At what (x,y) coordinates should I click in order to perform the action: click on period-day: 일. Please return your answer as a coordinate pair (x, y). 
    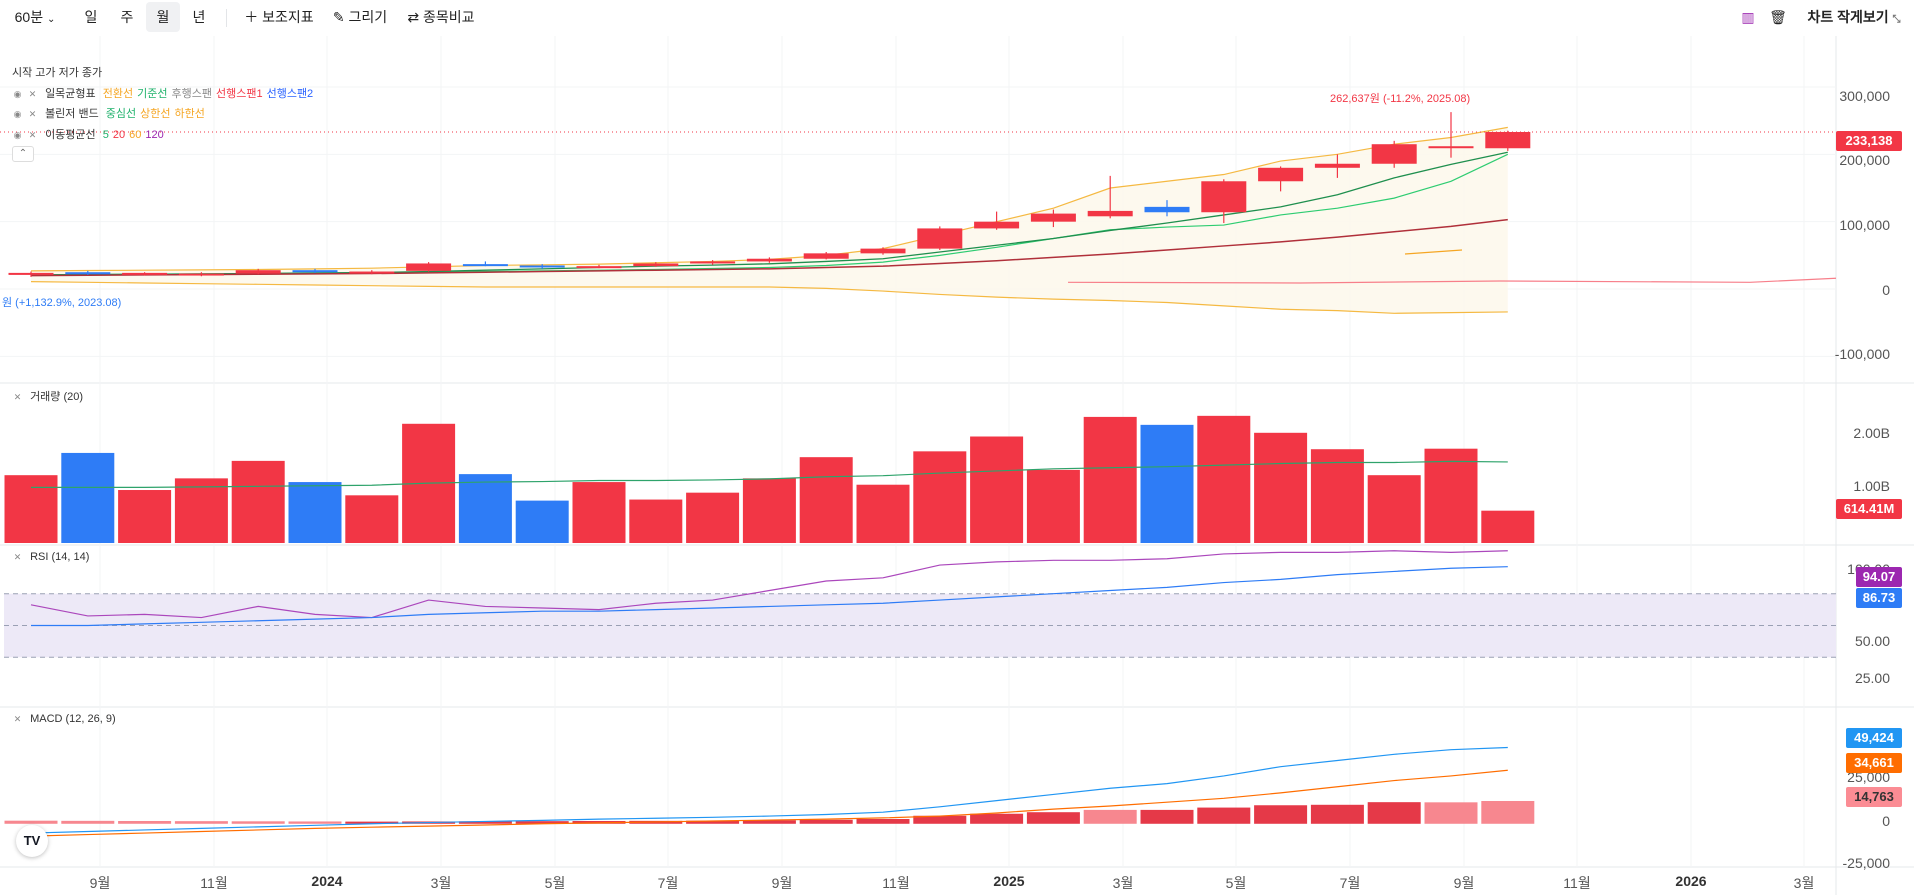
    Looking at the image, I should click on (91, 17).